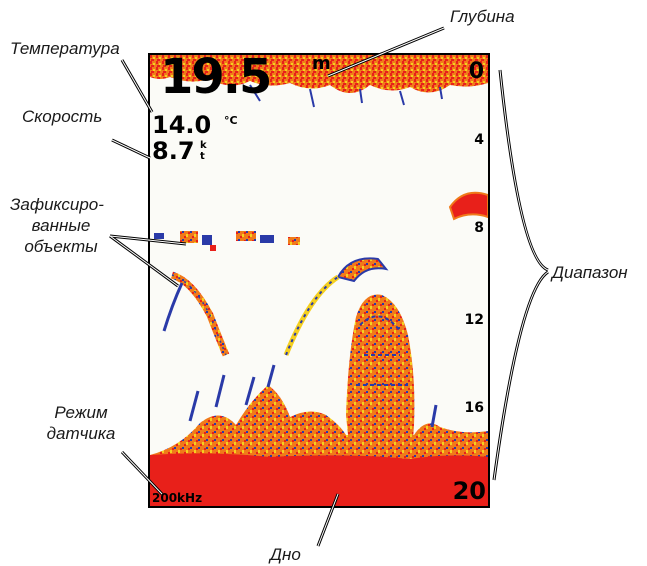  Describe the element at coordinates (380, 374) in the screenshot. I see `bottom-structure-column` at that location.